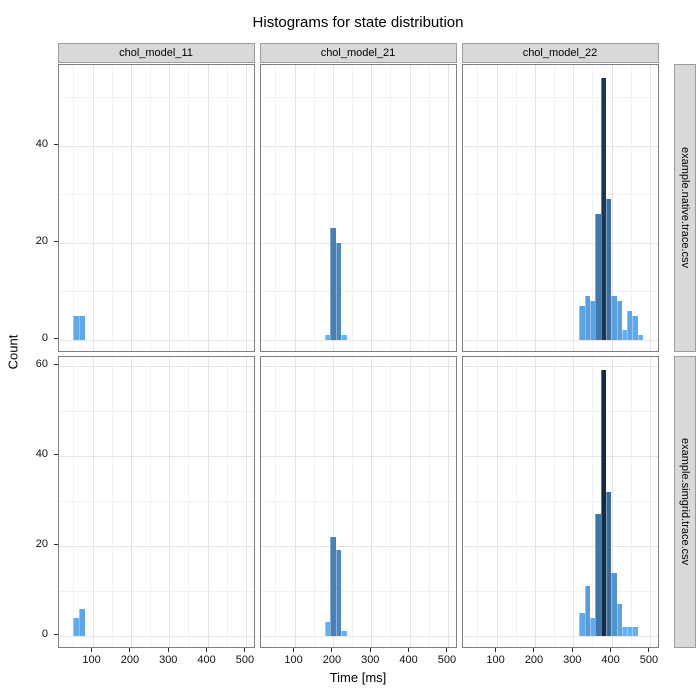 Image resolution: width=700 pixels, height=700 pixels. I want to click on col-facet-strip: chol_model_11, so click(156, 53).